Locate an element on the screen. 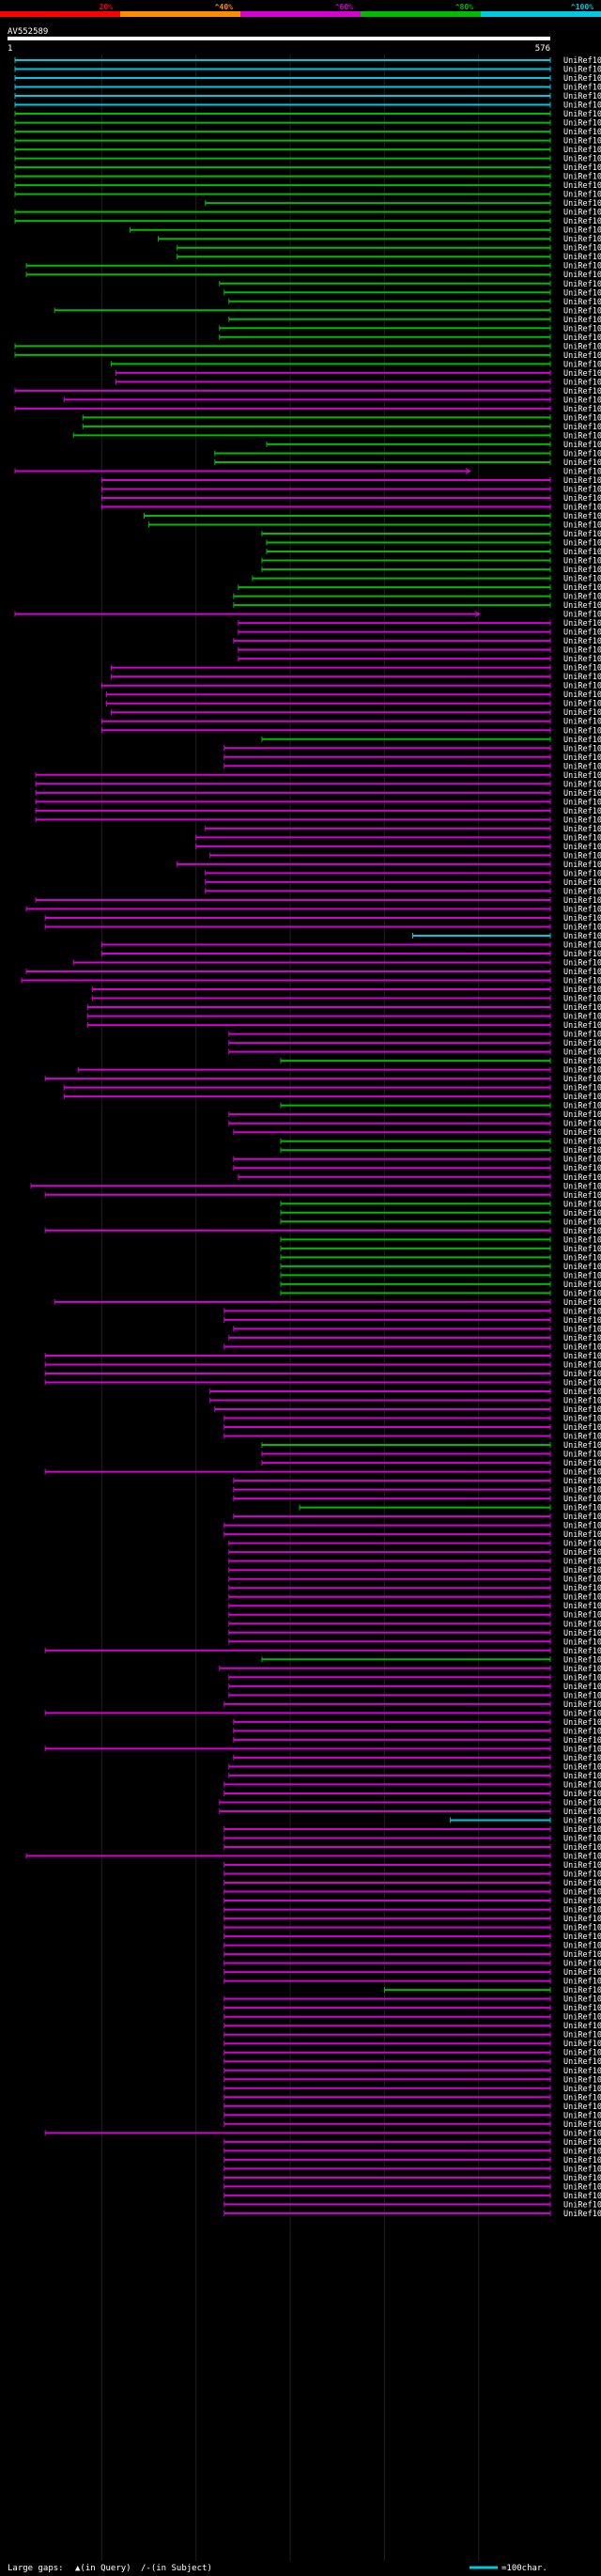 This screenshot has width=601, height=2576. hit-label: UniRef100_Q0L058 is located at coordinates (582, 526).